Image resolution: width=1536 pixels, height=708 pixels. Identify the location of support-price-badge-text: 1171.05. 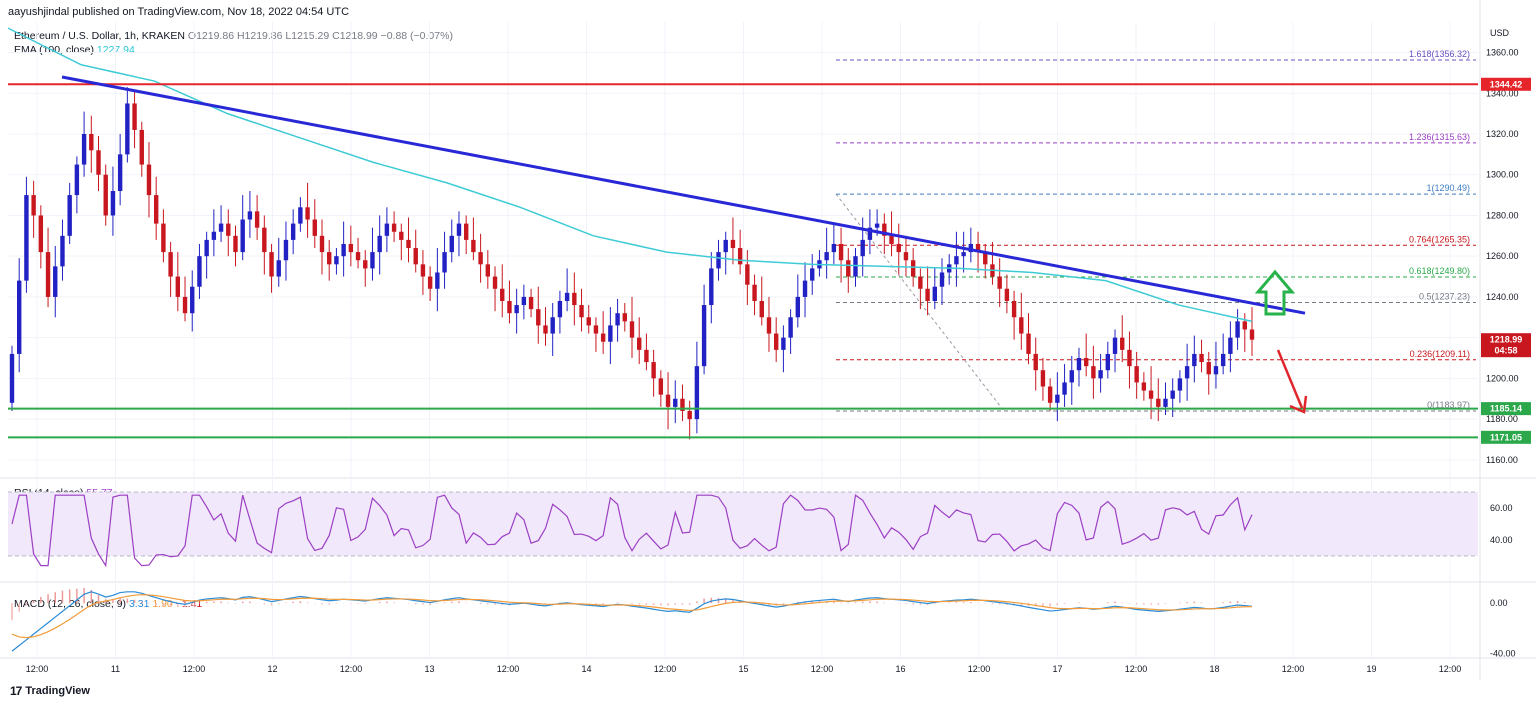
(1506, 437).